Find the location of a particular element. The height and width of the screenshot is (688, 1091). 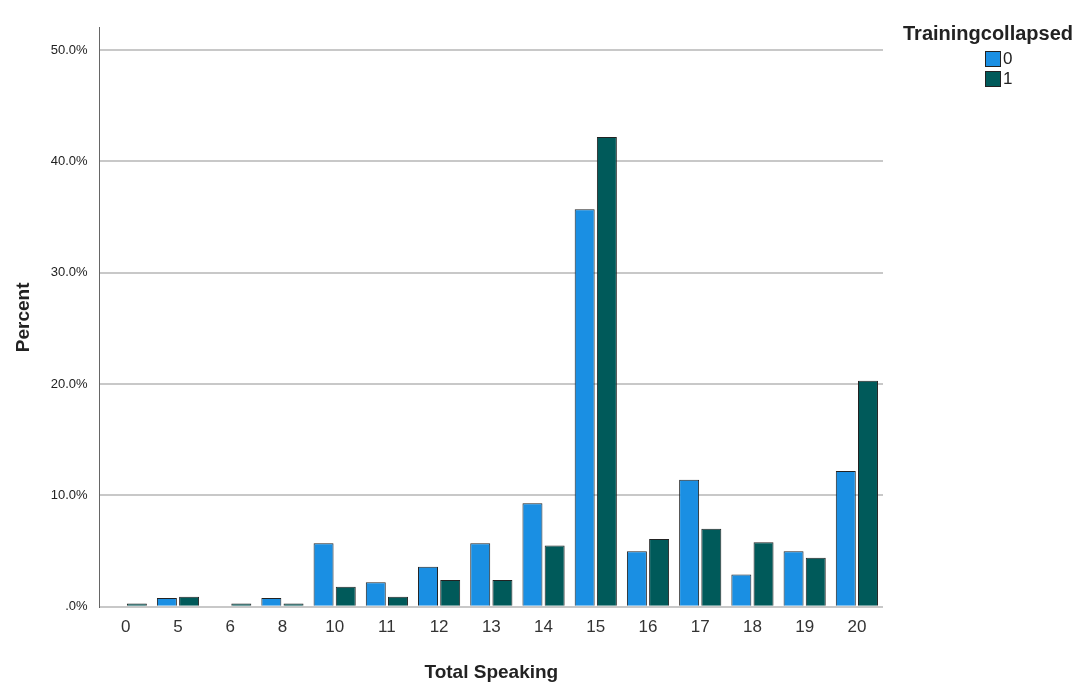

x-tick-label: 18 is located at coordinates (752, 626).